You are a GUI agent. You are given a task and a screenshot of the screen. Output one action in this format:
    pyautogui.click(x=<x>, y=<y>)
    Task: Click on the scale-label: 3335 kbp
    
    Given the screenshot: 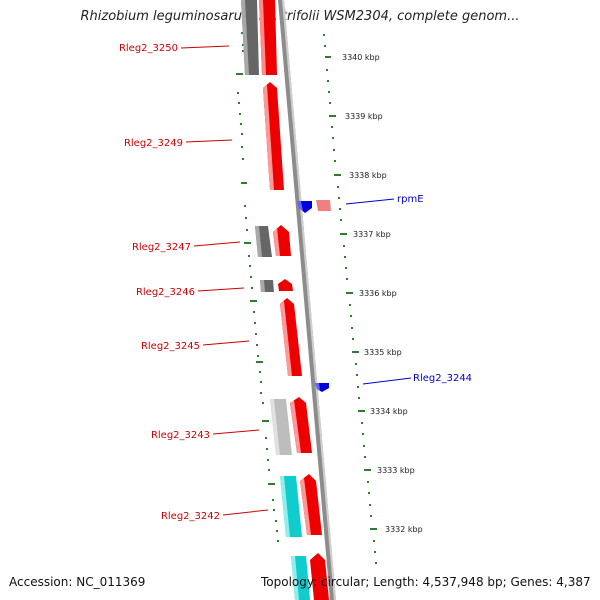 What is the action you would take?
    pyautogui.click(x=383, y=352)
    